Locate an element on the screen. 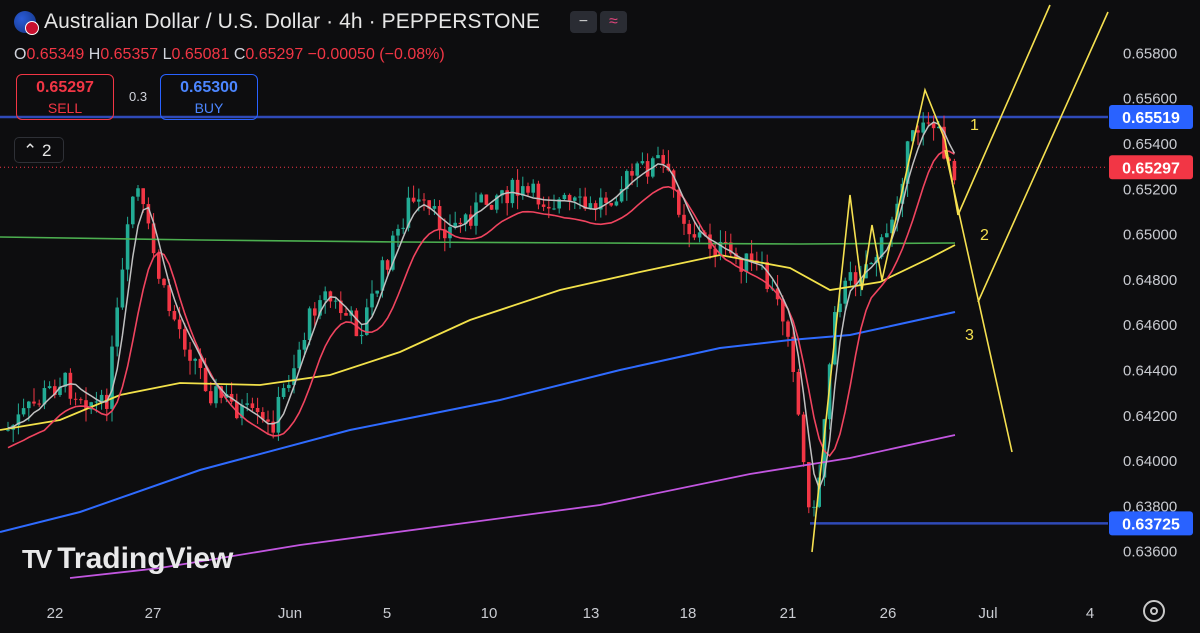 Image resolution: width=1200 pixels, height=633 pixels. price-tick-label: 0.65000 is located at coordinates (1150, 235).